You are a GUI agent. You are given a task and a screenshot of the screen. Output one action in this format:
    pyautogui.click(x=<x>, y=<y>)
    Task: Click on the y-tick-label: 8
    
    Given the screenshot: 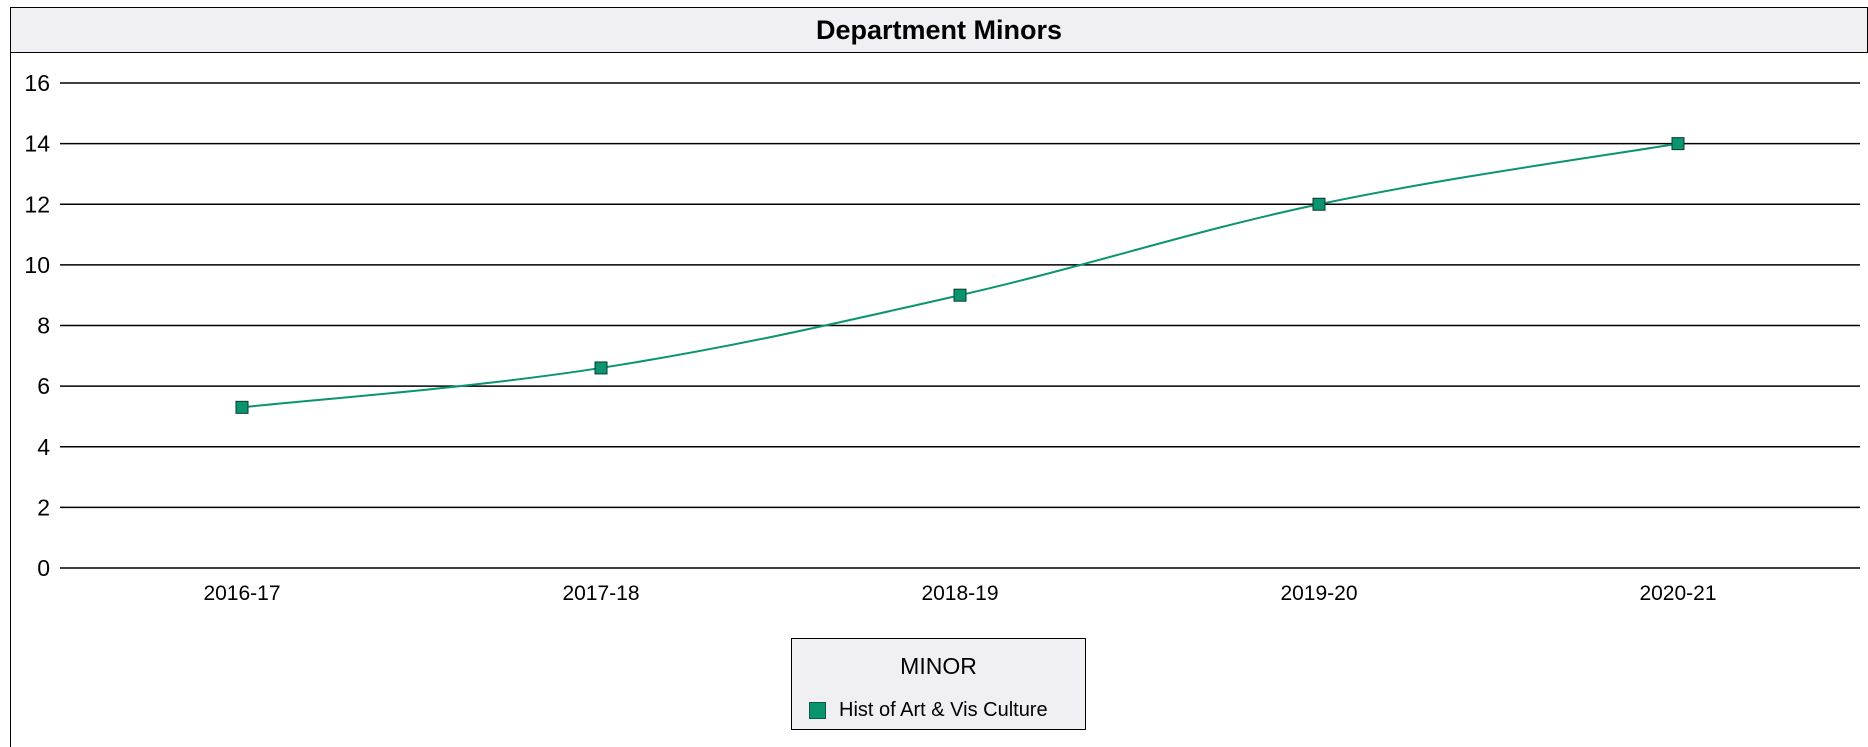 What is the action you would take?
    pyautogui.click(x=43, y=326)
    